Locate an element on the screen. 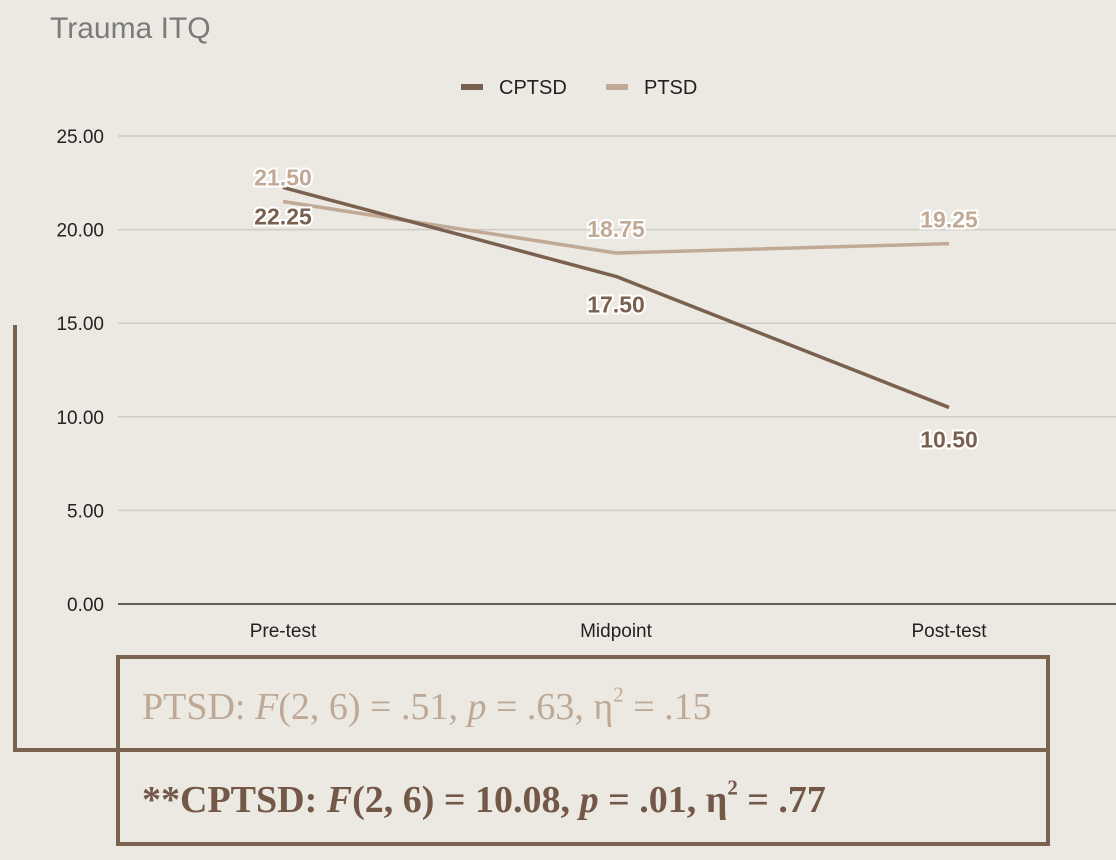  legend-swatch-ptsd is located at coordinates (617, 87).